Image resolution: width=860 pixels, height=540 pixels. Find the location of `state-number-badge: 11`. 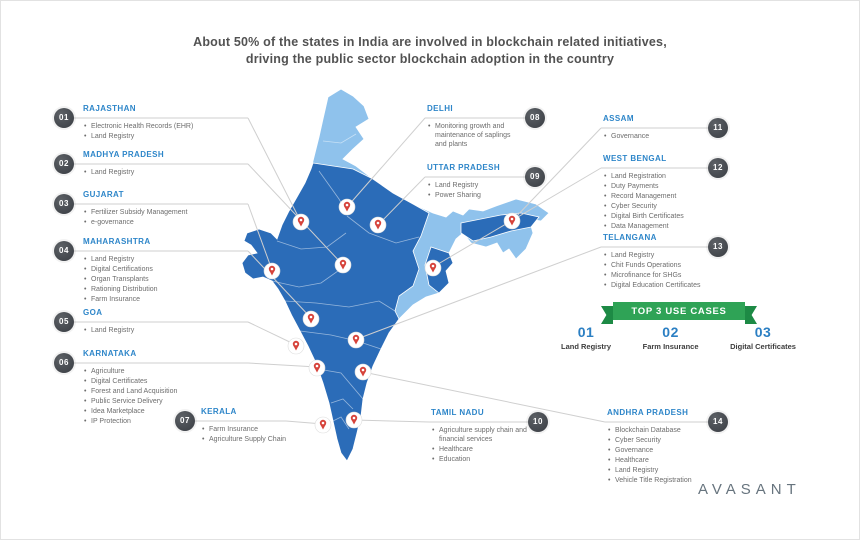

state-number-badge: 11 is located at coordinates (718, 128).